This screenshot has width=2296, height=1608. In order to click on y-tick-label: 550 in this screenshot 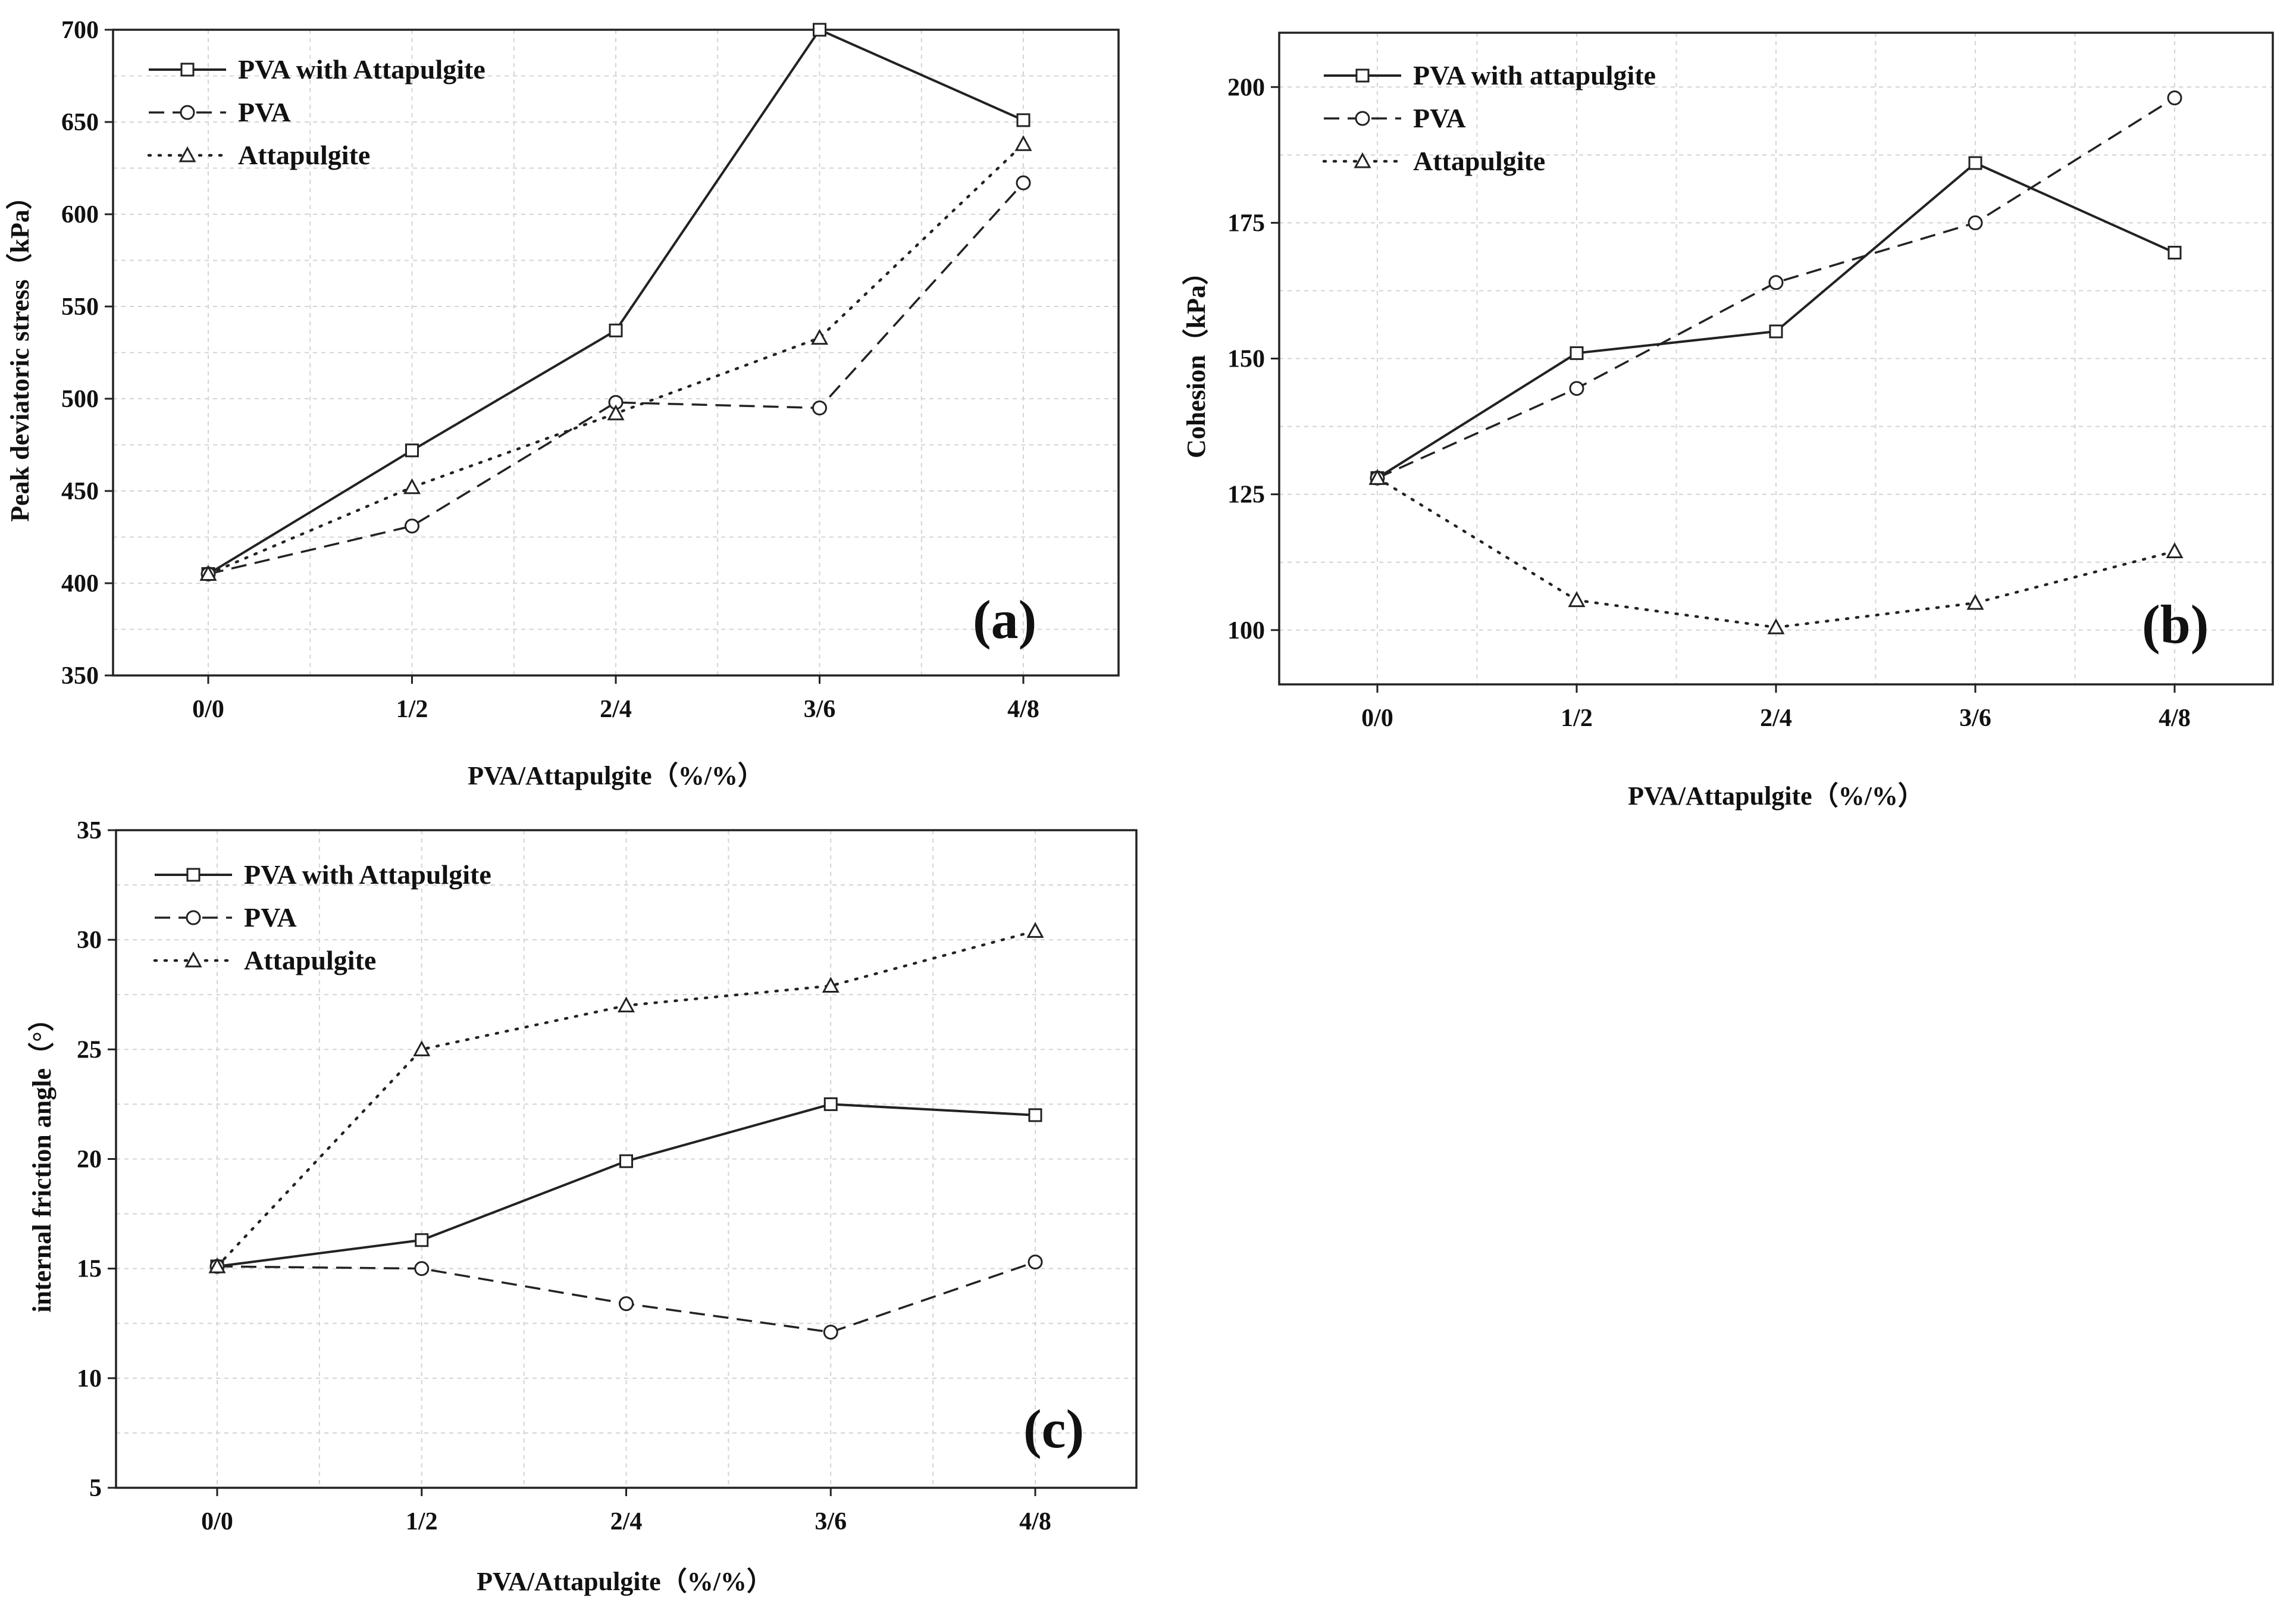, I will do `click(80, 307)`.